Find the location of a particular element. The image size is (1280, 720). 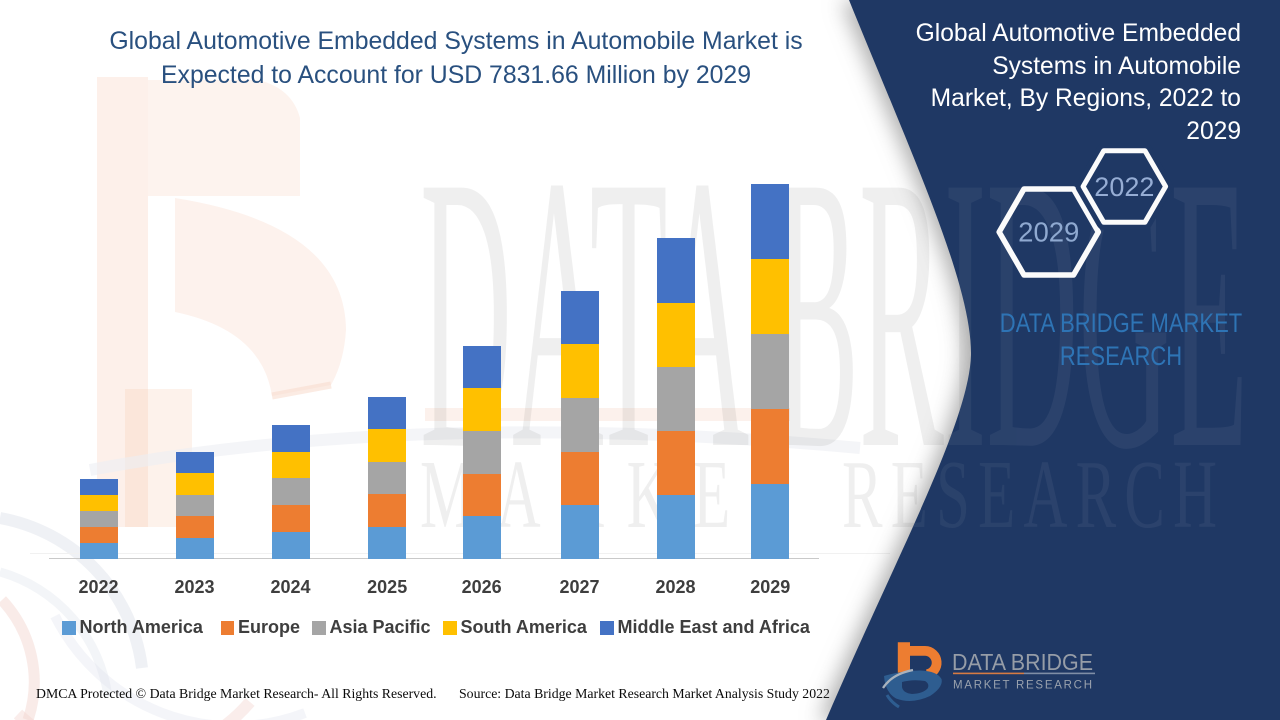

svg-text: MARKET RESEARCH is located at coordinates (1022, 686).